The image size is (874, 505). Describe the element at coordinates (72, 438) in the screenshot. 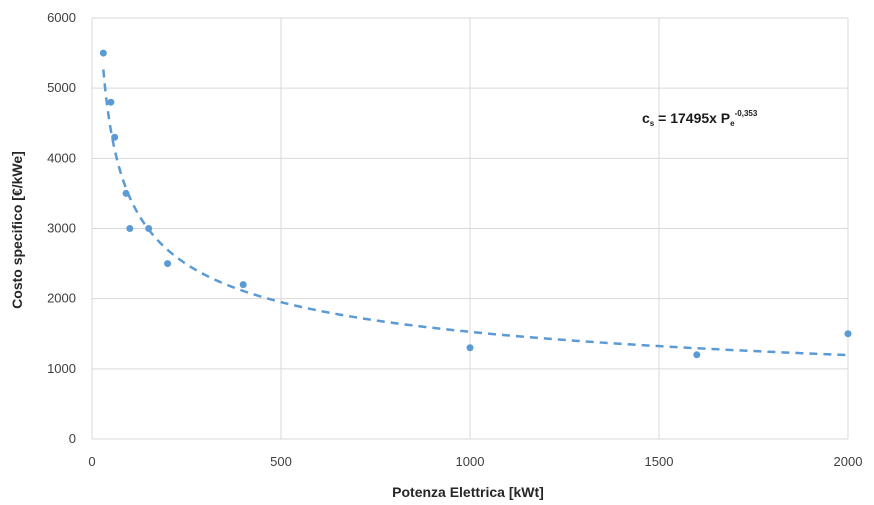

I see `y-tick-label: 0` at that location.